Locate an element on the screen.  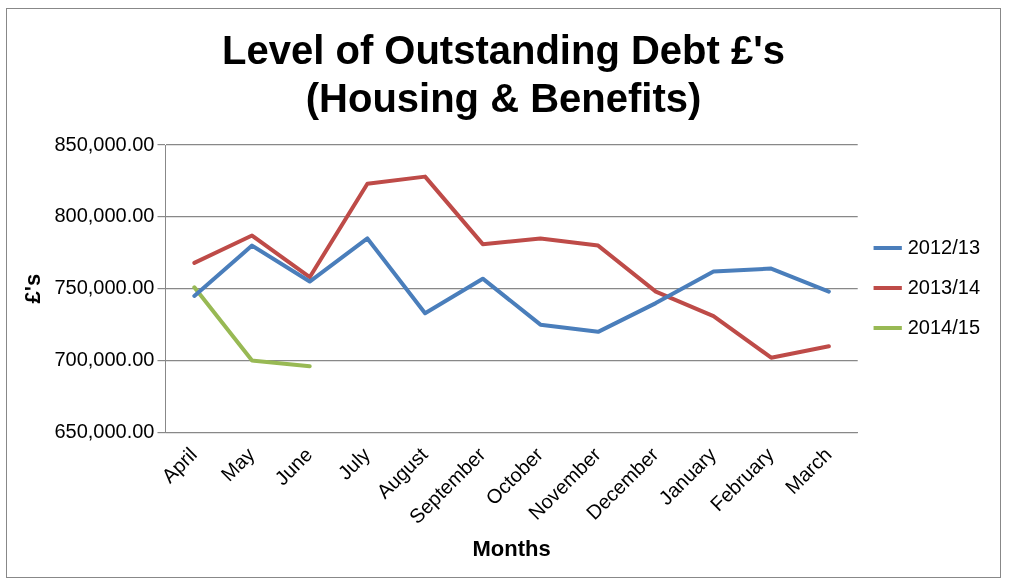
text: Level of Outstanding Debt £'s is located at coordinates (503, 50).